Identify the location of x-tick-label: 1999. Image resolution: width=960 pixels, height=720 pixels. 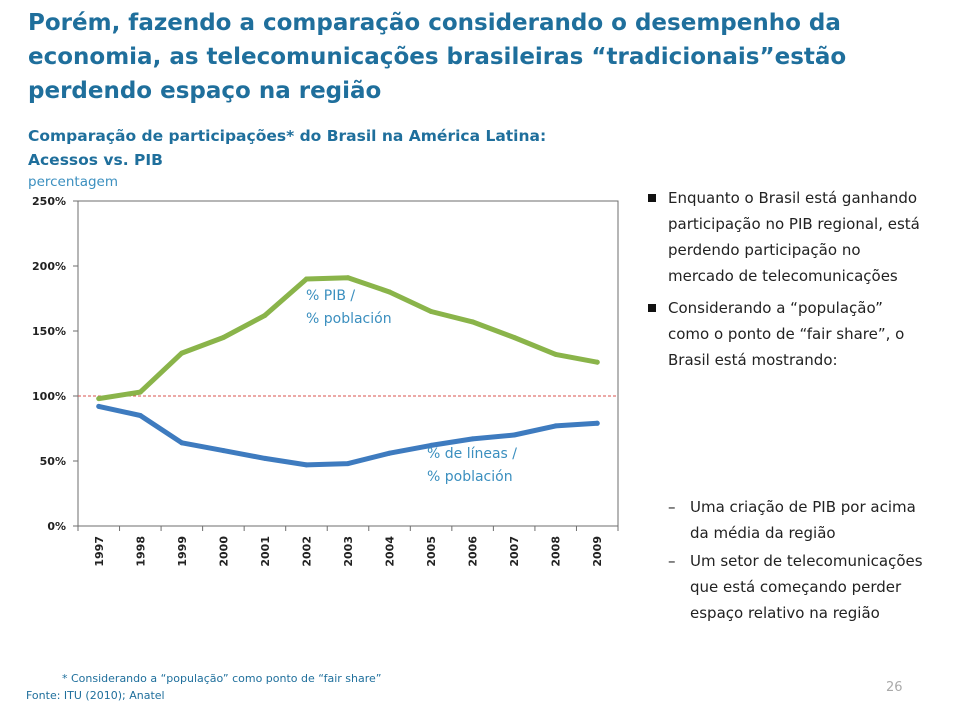
(182, 551).